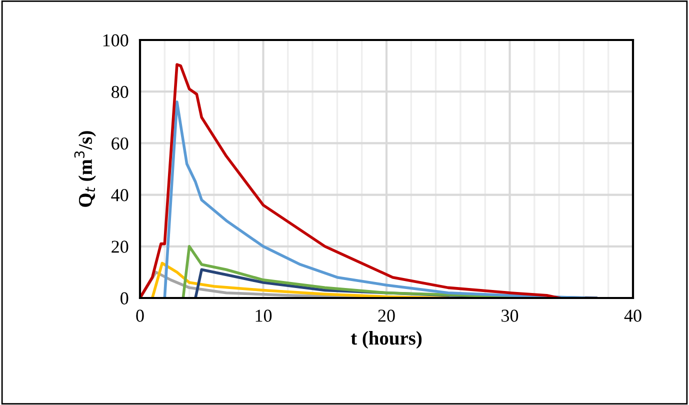 The height and width of the screenshot is (405, 689). What do you see at coordinates (115, 40) in the screenshot?
I see `y-tick-label: 100` at bounding box center [115, 40].